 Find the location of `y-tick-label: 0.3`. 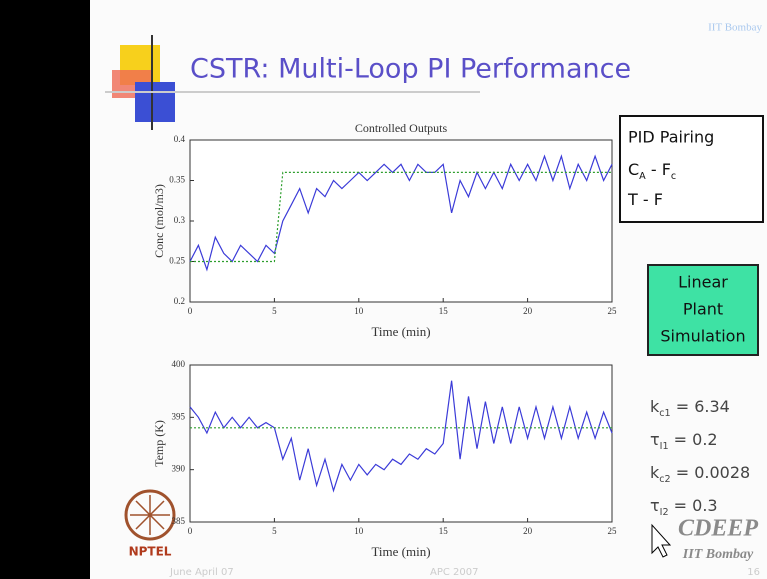

y-tick-label: 0.3 is located at coordinates (180, 220).